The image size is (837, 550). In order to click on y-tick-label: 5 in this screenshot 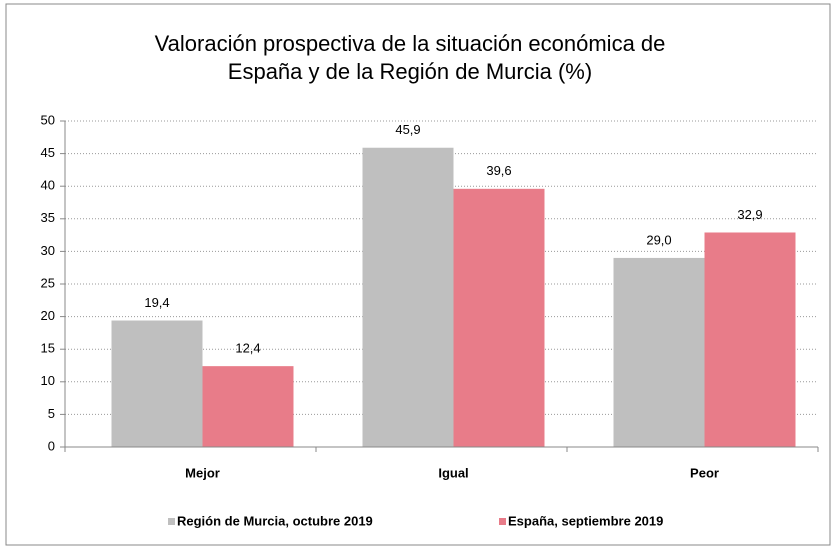, I will do `click(51, 413)`.